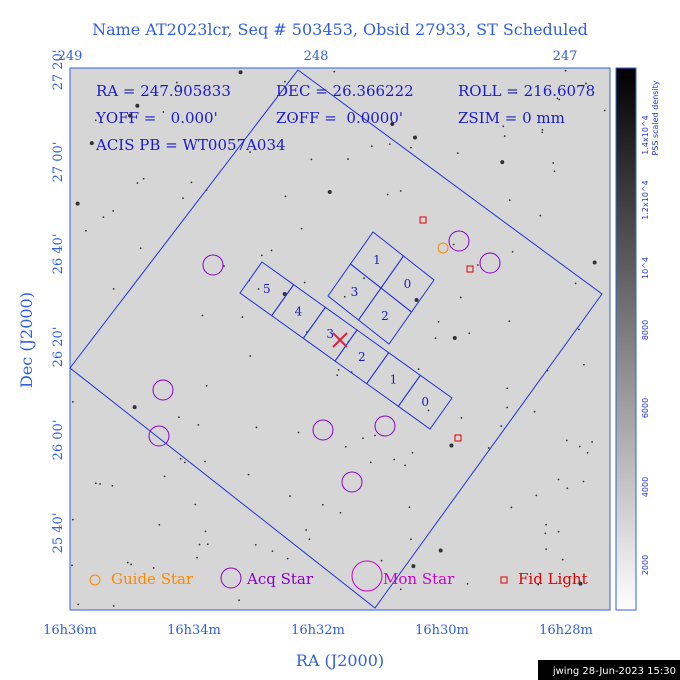 The width and height of the screenshot is (680, 680). What do you see at coordinates (156, 118) in the screenshot?
I see `info-yoff: YOFF = 0.000'` at bounding box center [156, 118].